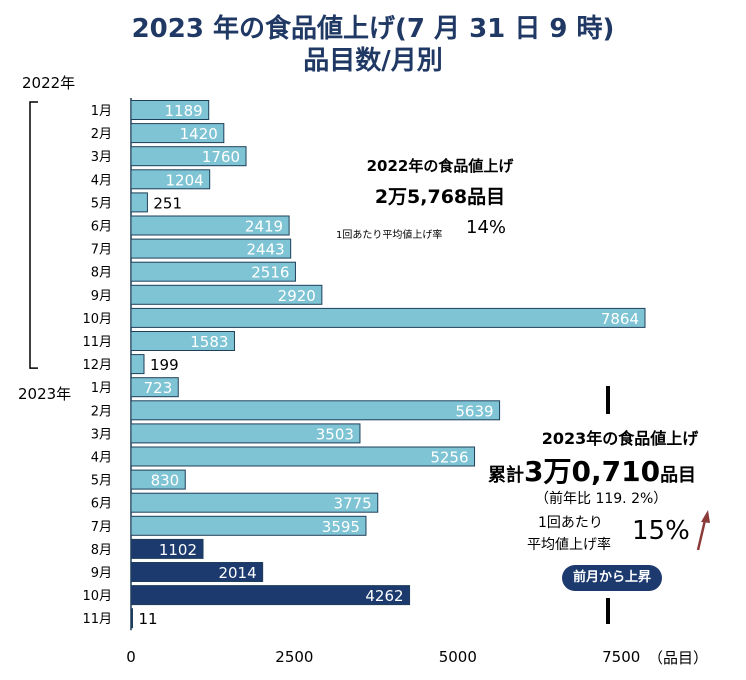 This screenshot has width=746, height=680. What do you see at coordinates (49, 83) in the screenshot?
I see `year-label-2022: 2022年` at bounding box center [49, 83].